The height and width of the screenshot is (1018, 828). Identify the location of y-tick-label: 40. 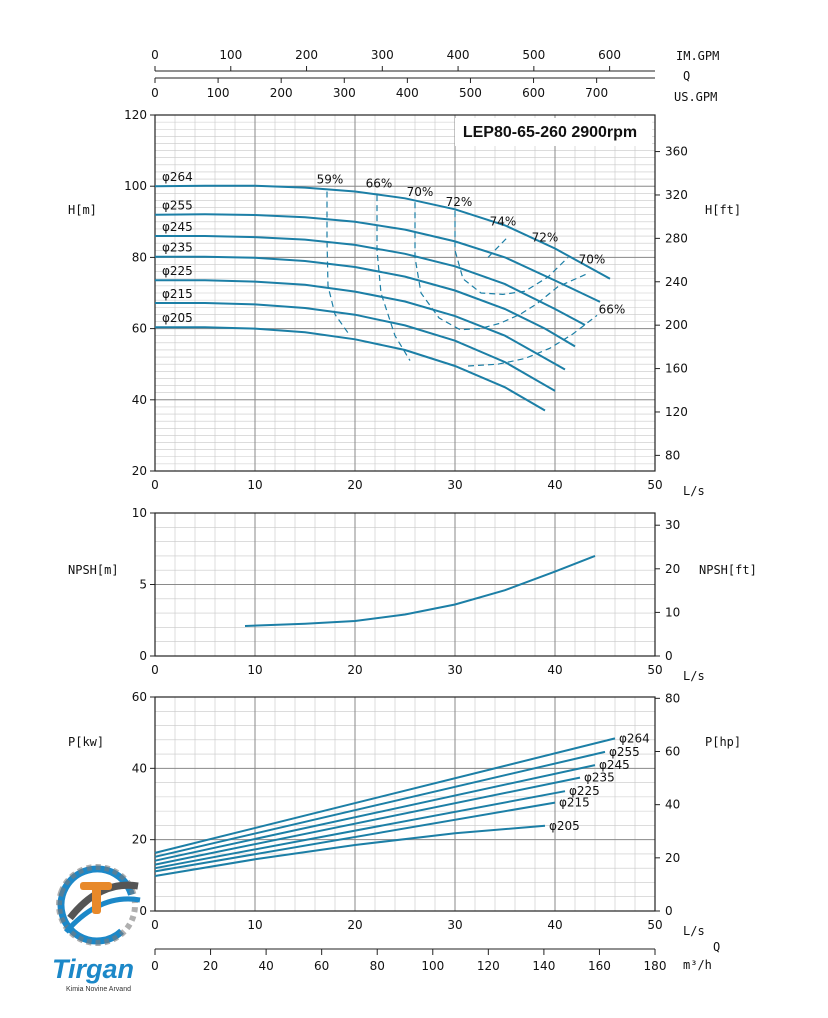
(139, 400).